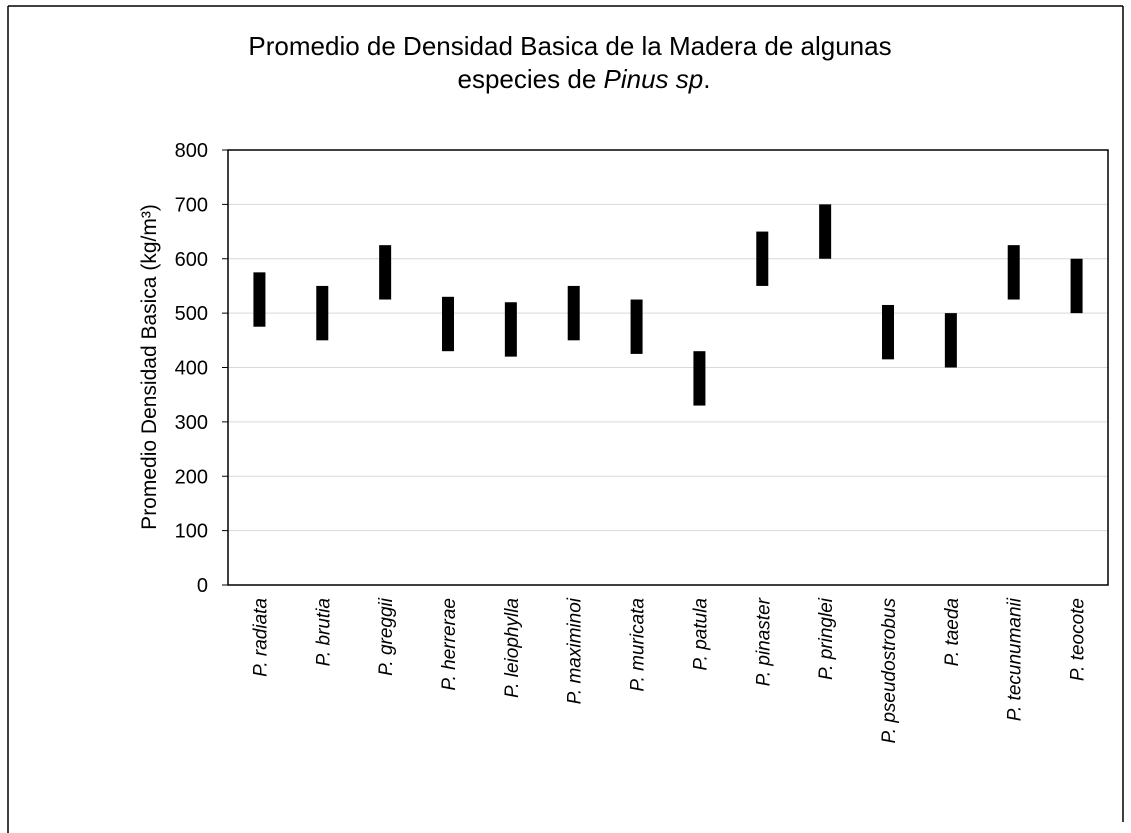 This screenshot has width=1131, height=833. I want to click on x-tick-label: P. taeda, so click(952, 632).